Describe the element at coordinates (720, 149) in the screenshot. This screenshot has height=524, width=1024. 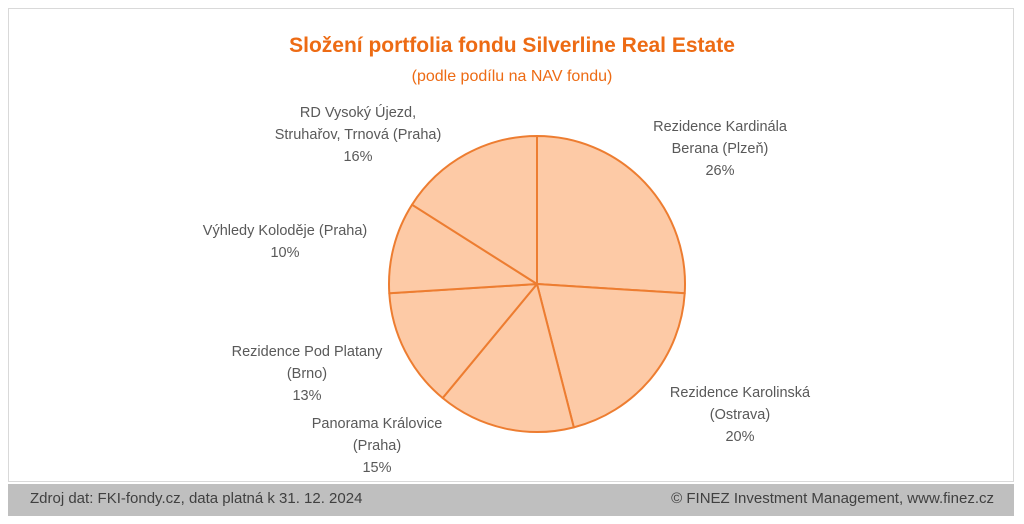
I see `slice-label-kardinala: Rezidence Kardinála Berana (Plzeň) 26%` at that location.